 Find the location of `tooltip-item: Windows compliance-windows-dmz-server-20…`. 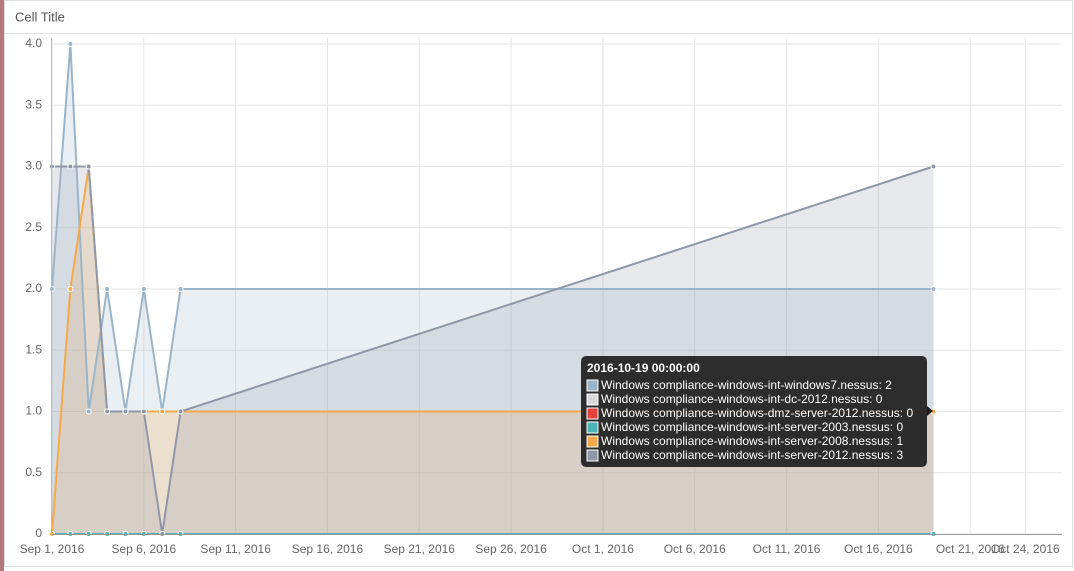

tooltip-item: Windows compliance-windows-dmz-server-20… is located at coordinates (757, 413).